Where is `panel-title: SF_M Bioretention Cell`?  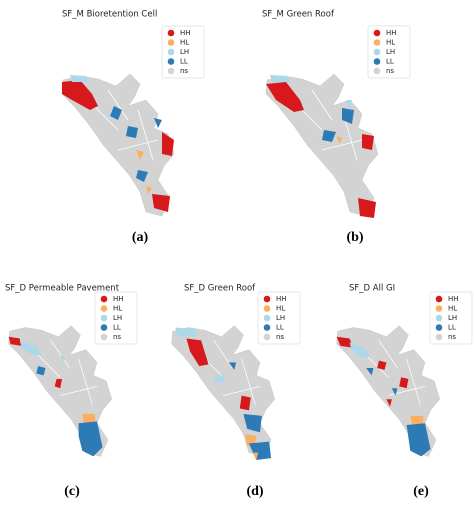
panel-title: SF_M Bioretention Cell is located at coordinates (109, 15).